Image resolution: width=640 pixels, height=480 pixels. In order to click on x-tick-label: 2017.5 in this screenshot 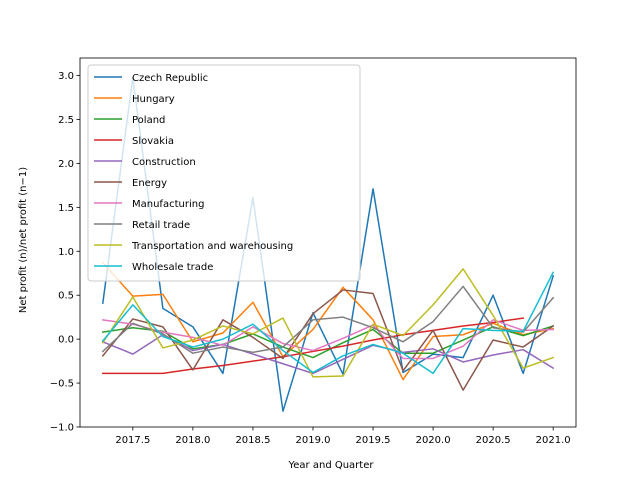, I will do `click(132, 440)`.